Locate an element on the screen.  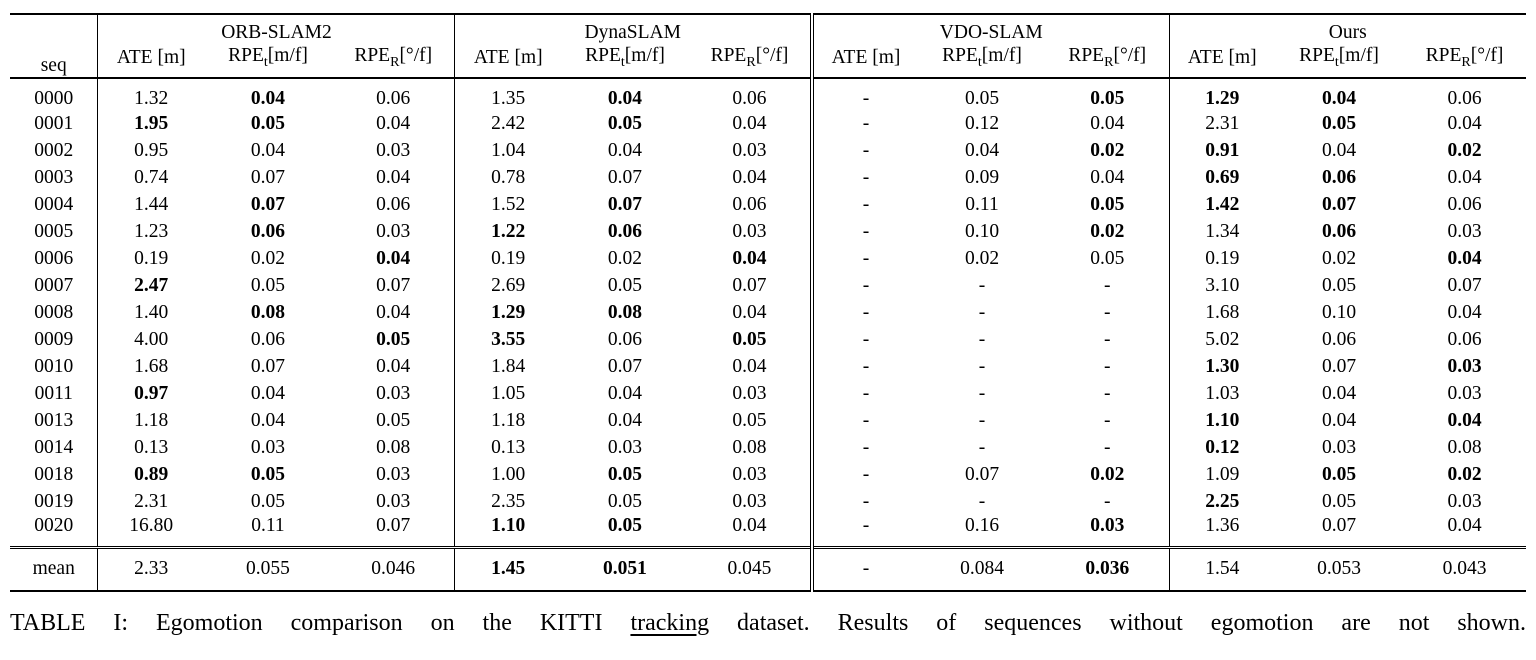
caption-text-before: Egomotion comparison on the KITTI is located at coordinates (379, 622).